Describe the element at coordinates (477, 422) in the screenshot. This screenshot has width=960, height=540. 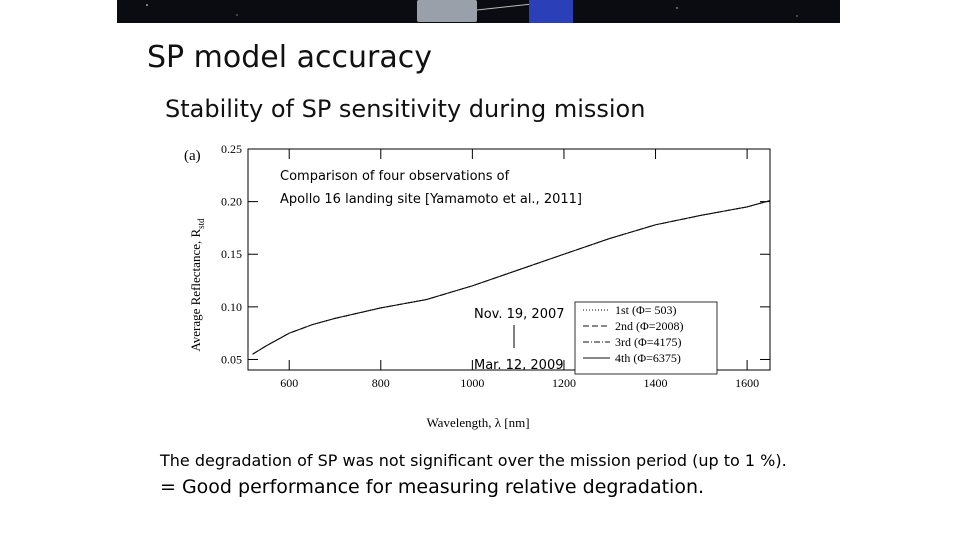
I see `x-axis-label: Wavelength, λ [nm]` at that location.